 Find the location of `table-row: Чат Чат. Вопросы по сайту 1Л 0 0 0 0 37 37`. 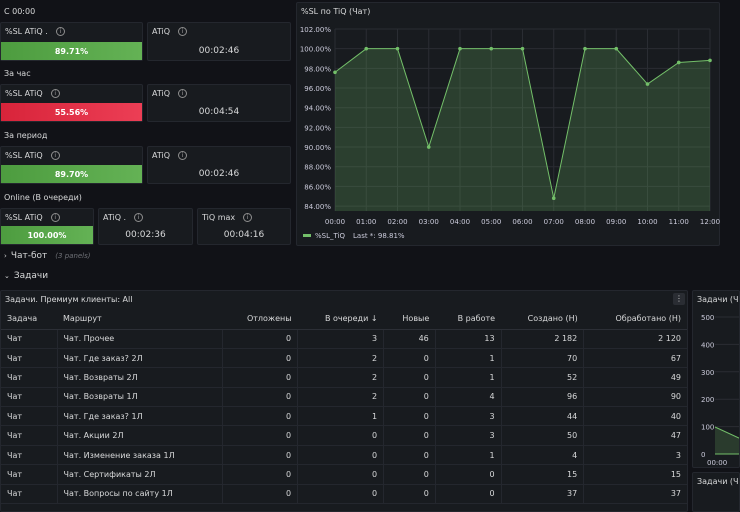

table-row: Чат Чат. Вопросы по сайту 1Л 0 0 0 0 37 37 is located at coordinates (344, 494).